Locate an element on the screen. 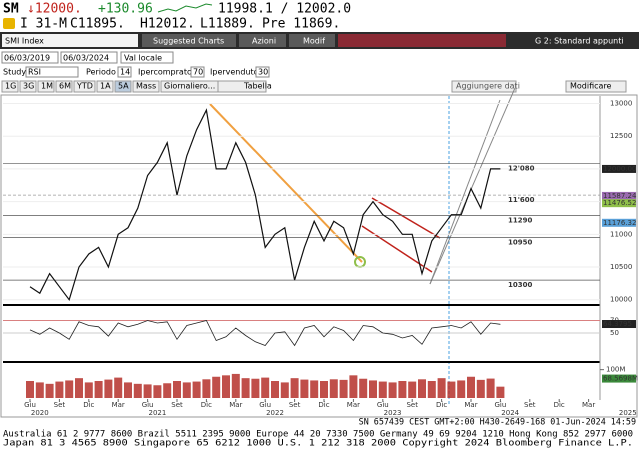  range-label: 6M is located at coordinates (65, 86).